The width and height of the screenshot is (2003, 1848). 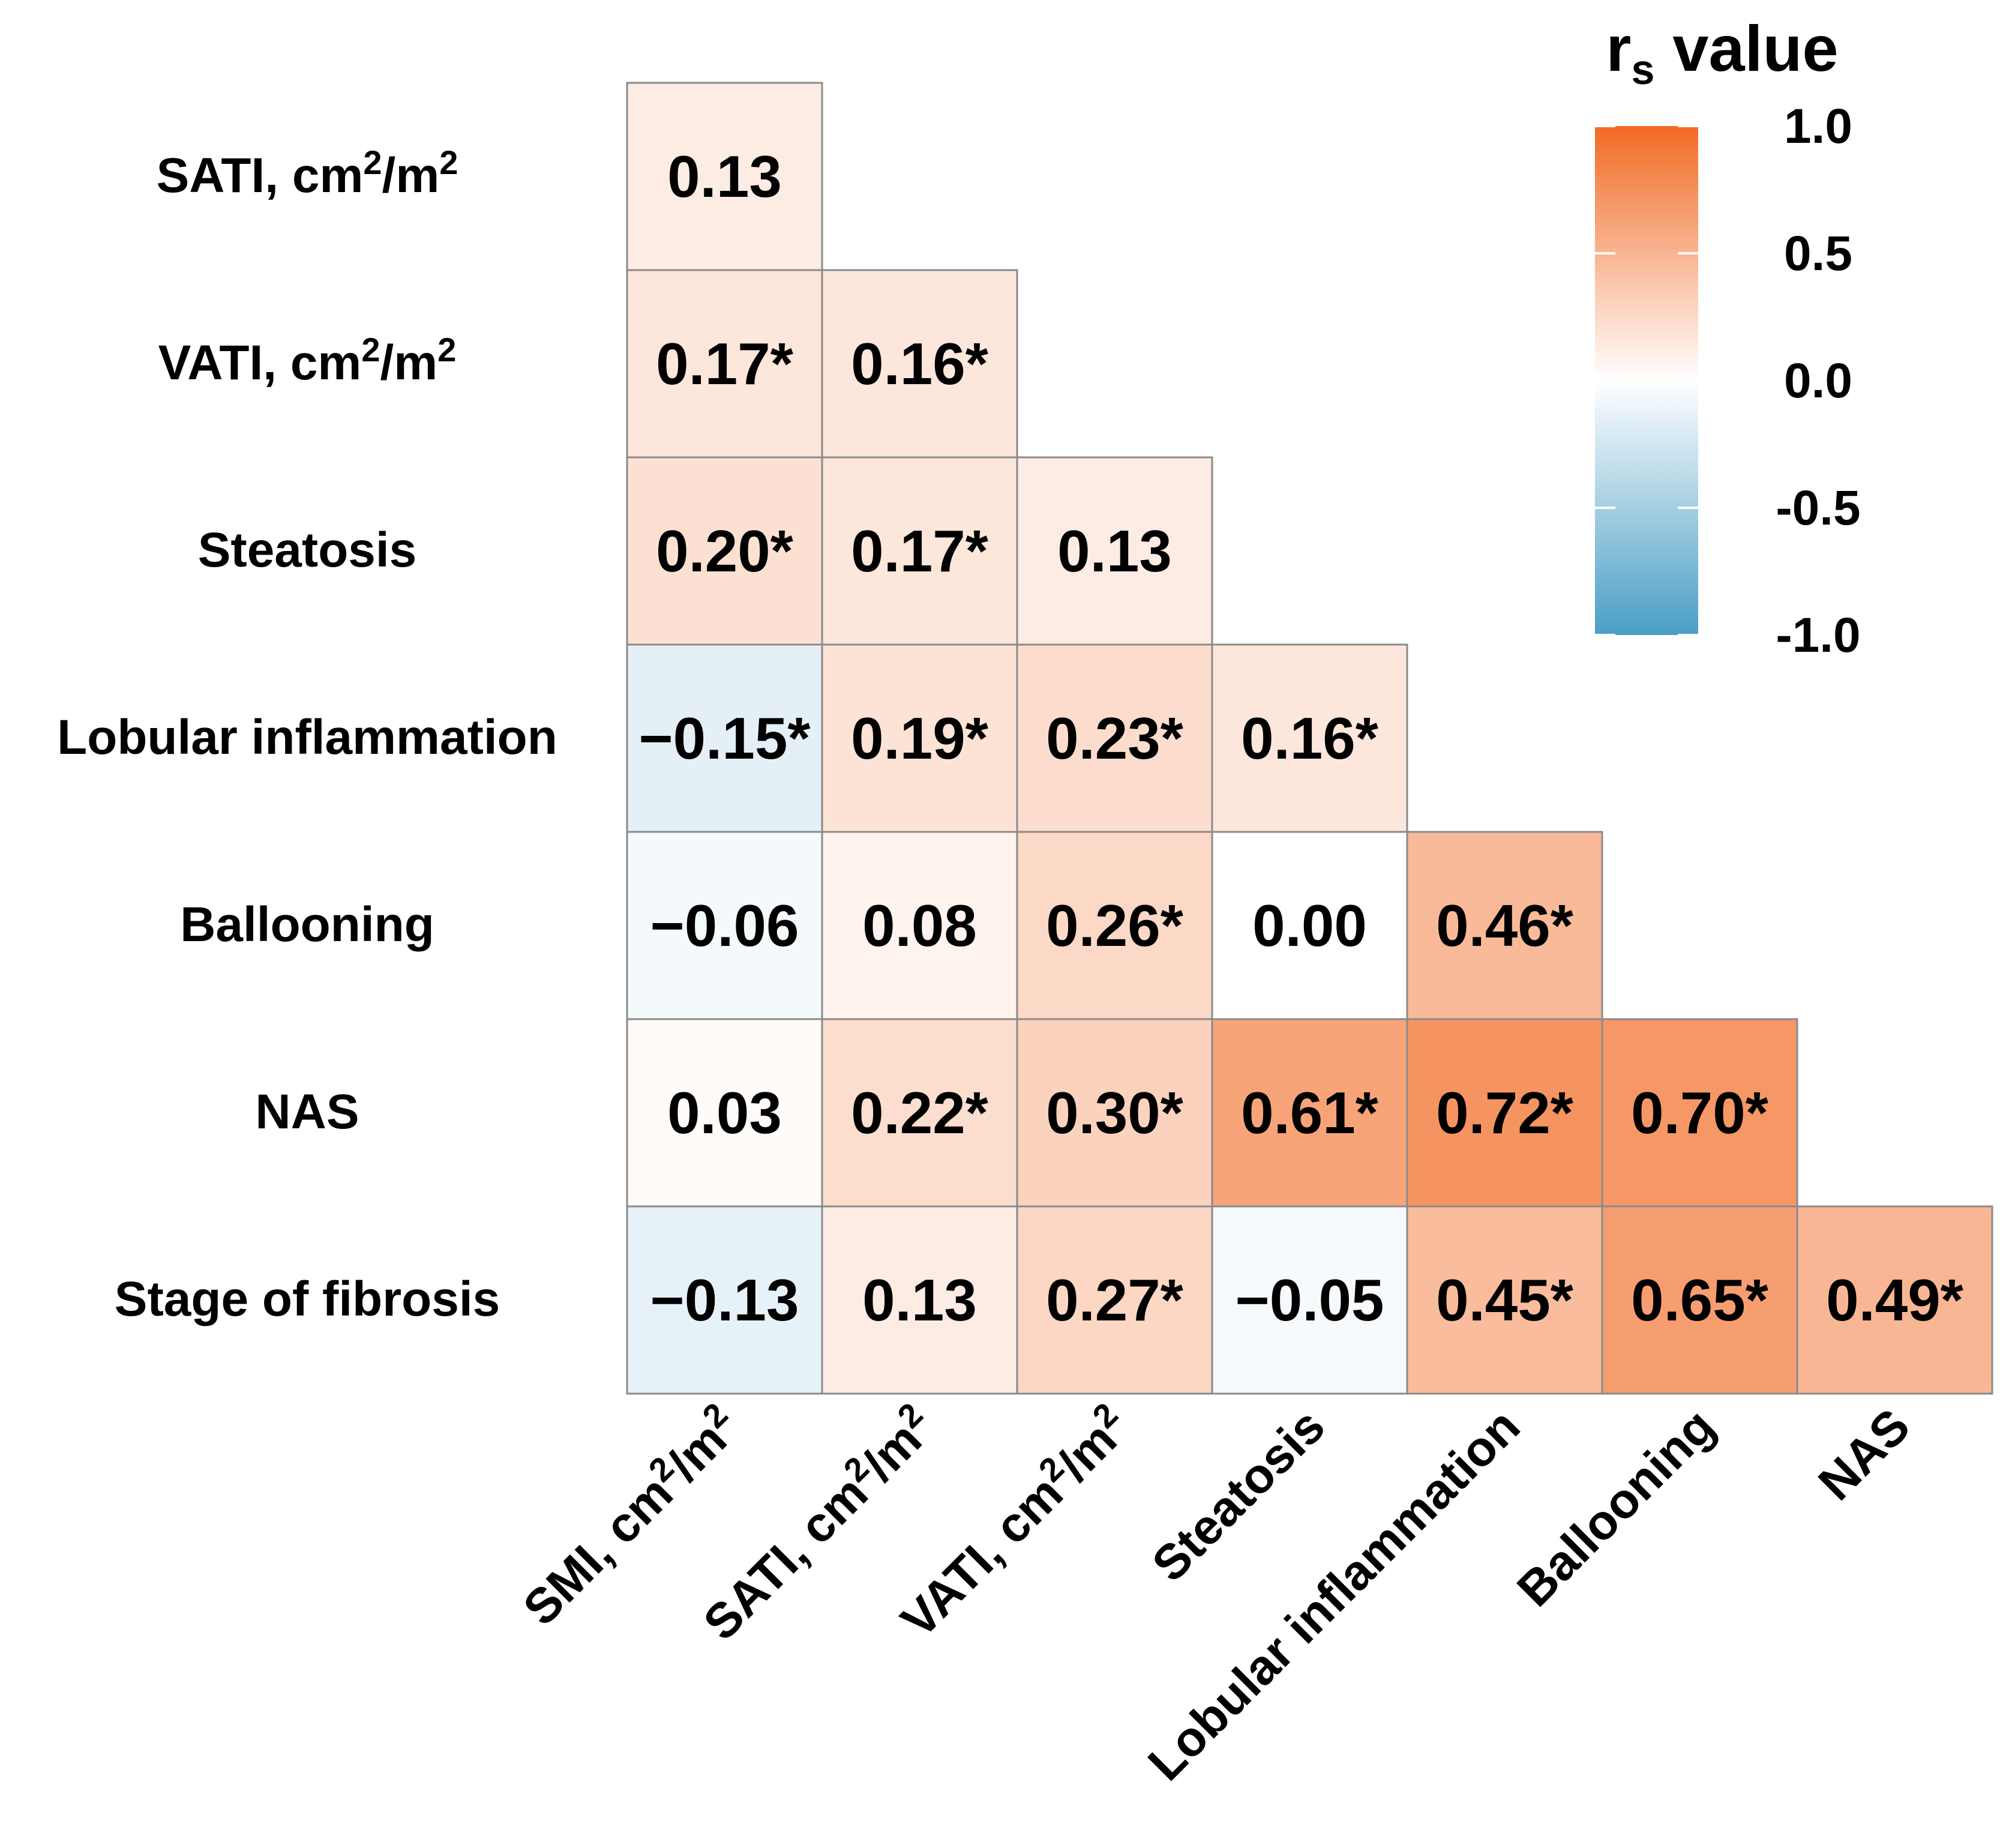 I want to click on color-legend: rs value 1.0 0.5 0.0 -0.5 -1.0, so click(x=1728, y=337).